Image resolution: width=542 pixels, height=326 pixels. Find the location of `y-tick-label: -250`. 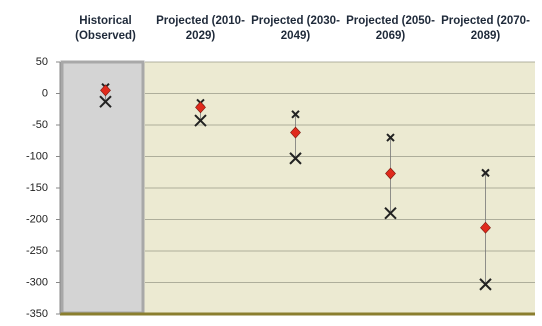

y-tick-label: -250 is located at coordinates (37, 251).